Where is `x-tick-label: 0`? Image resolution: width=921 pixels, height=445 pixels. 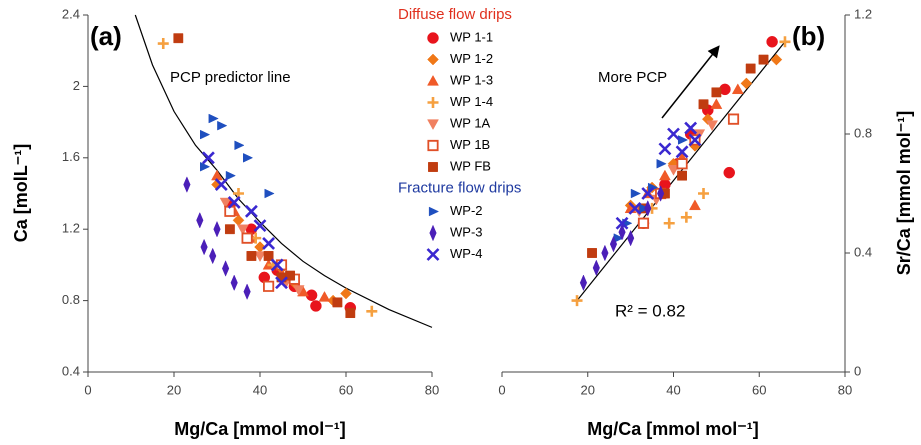 x-tick-label: 0 is located at coordinates (501, 389).